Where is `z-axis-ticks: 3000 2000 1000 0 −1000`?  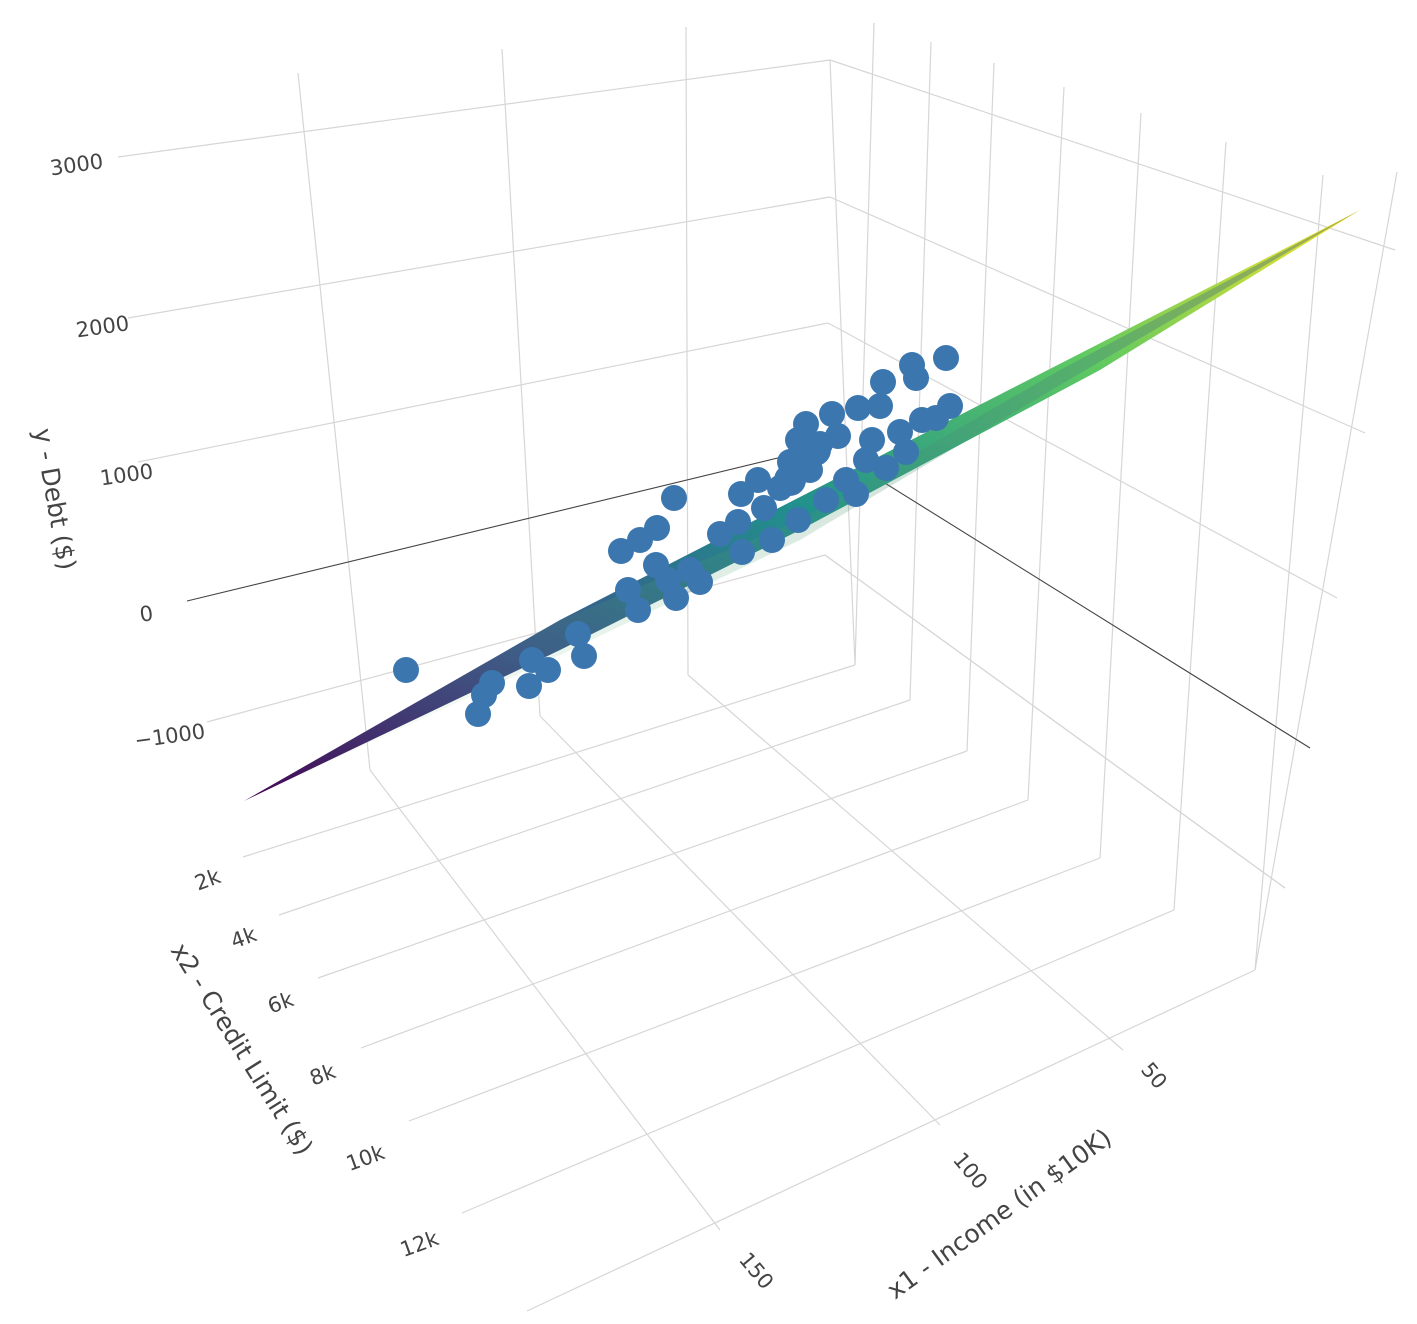 z-axis-ticks: 3000 2000 1000 0 −1000 is located at coordinates (127, 451).